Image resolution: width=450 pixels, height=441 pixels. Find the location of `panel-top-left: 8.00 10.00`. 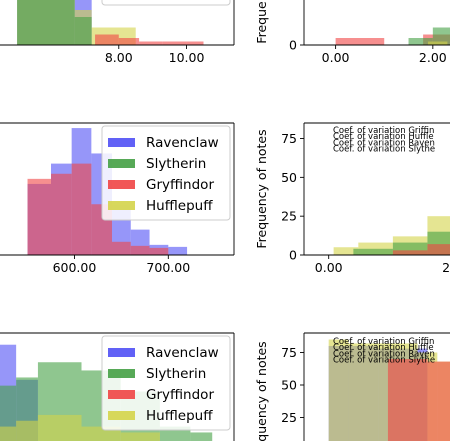

panel-top-left: 8.00 10.00 is located at coordinates (117, 32).